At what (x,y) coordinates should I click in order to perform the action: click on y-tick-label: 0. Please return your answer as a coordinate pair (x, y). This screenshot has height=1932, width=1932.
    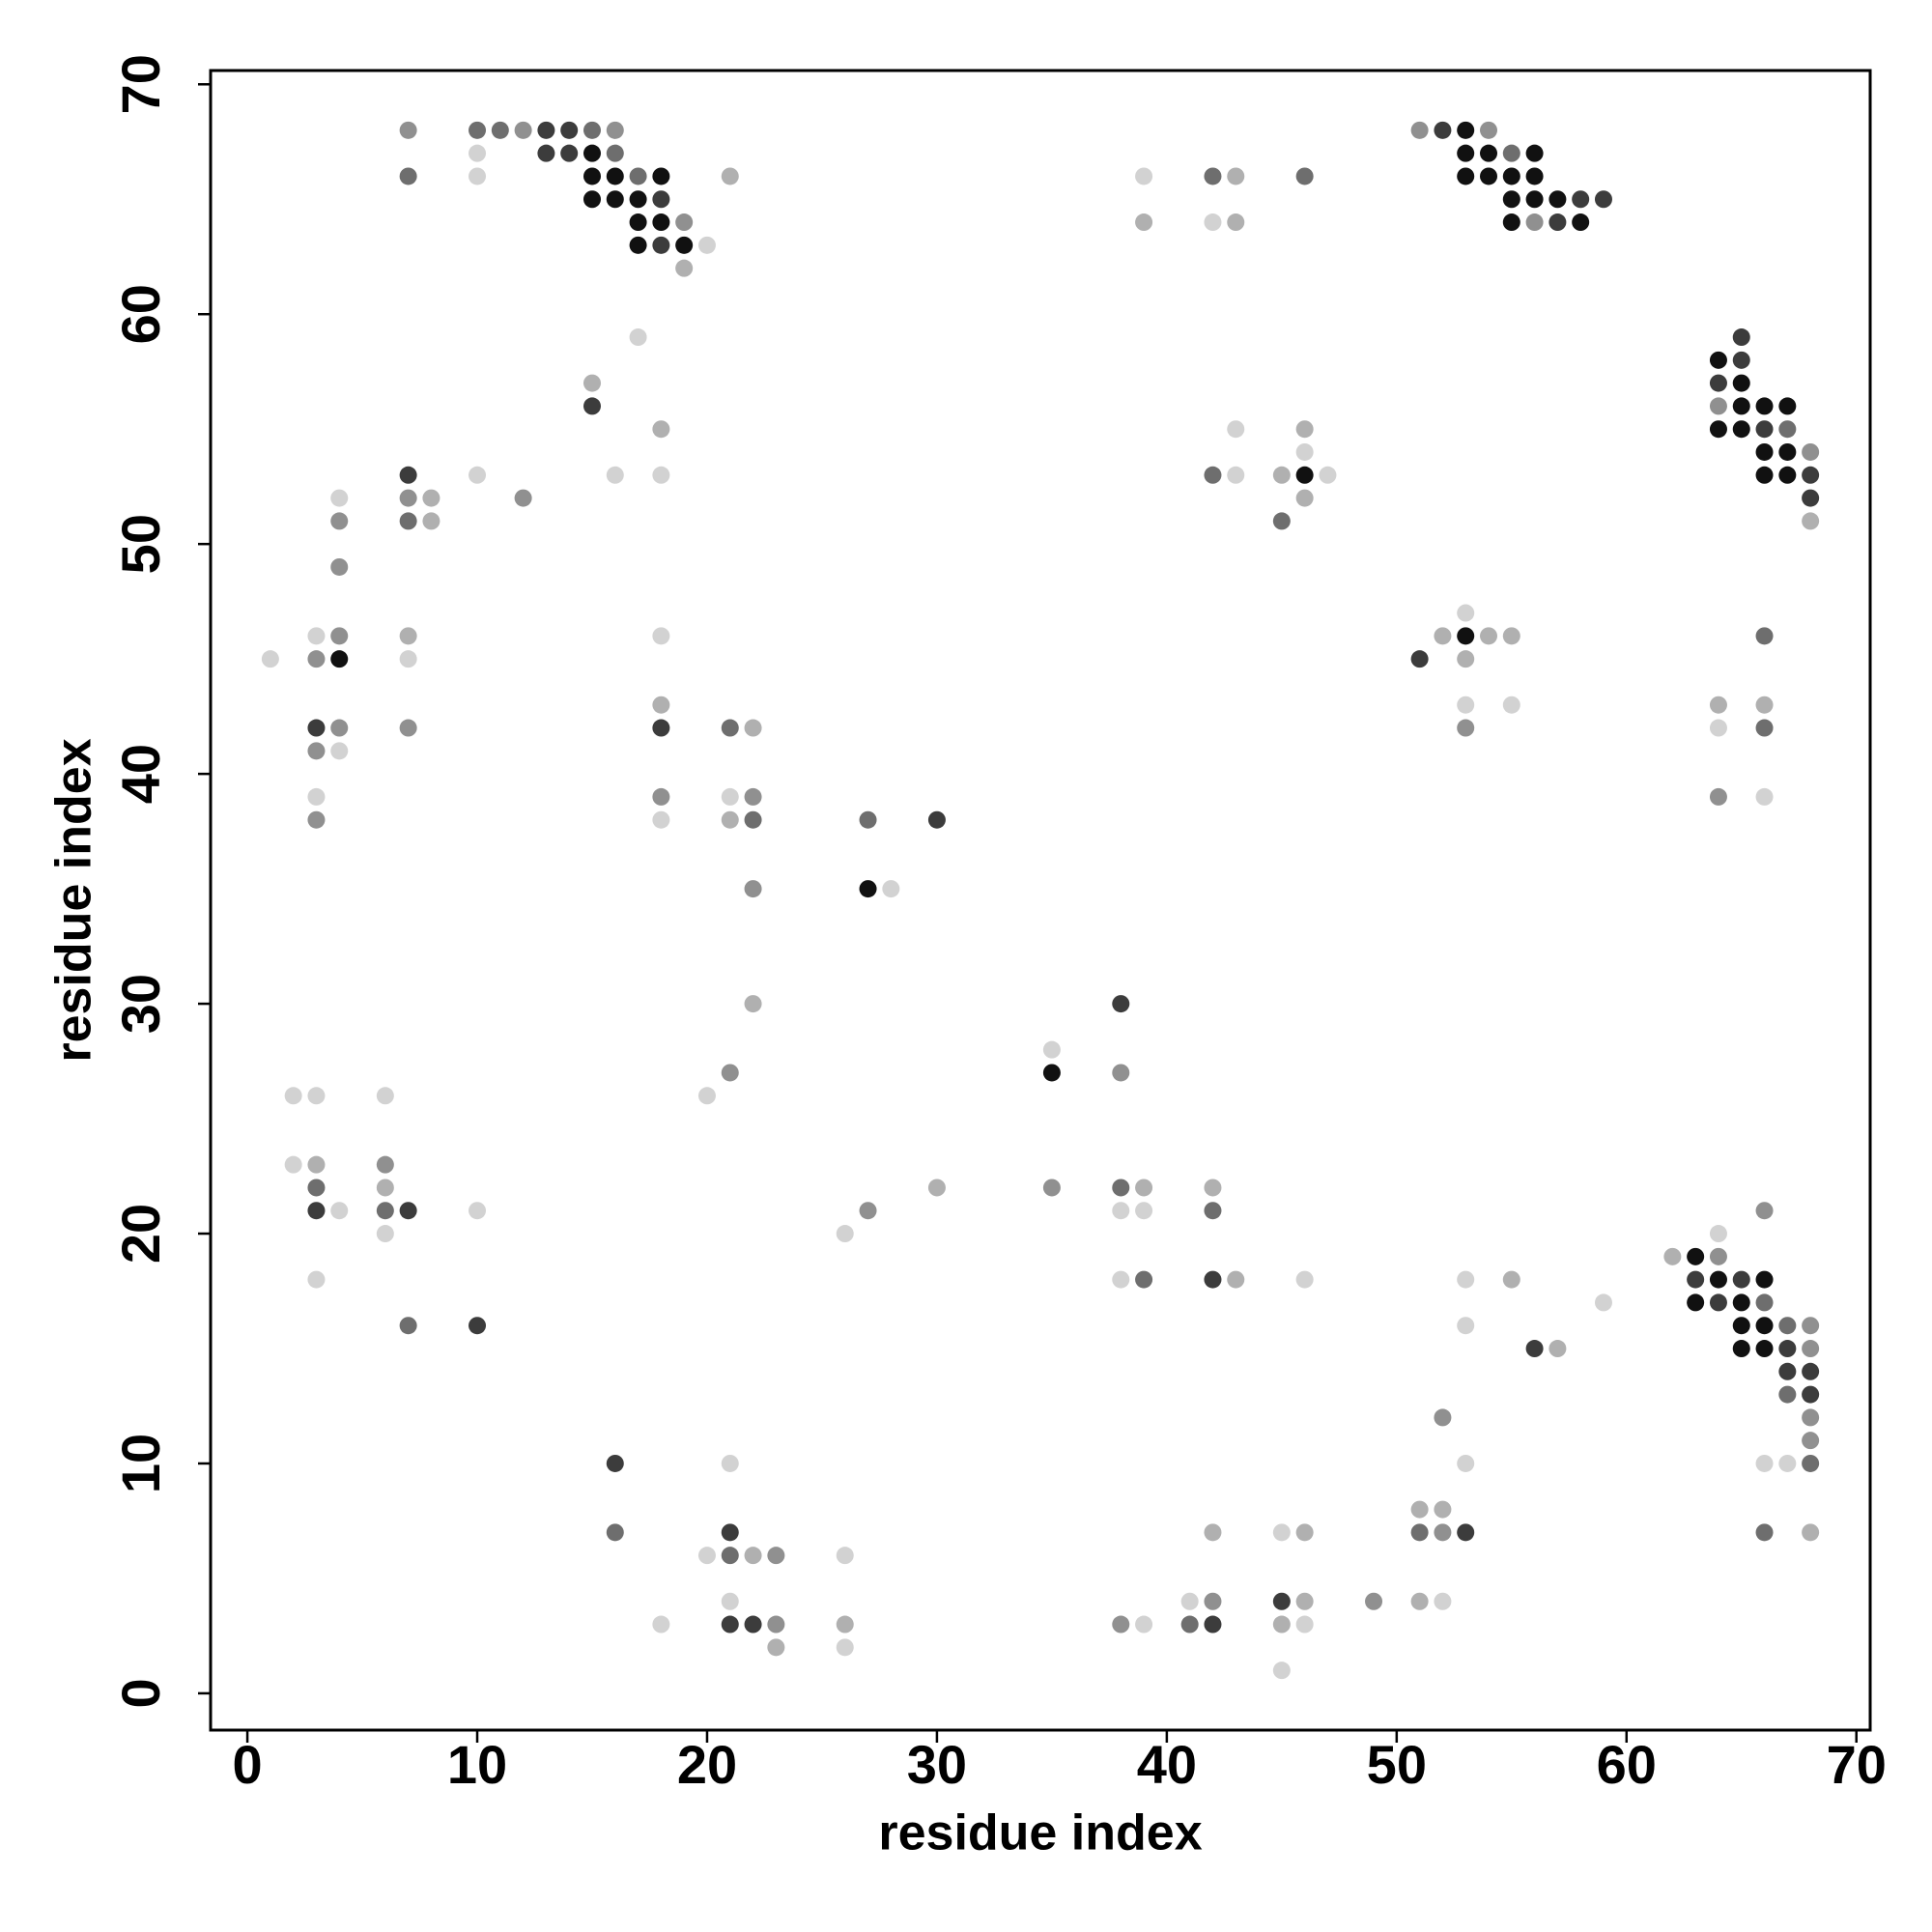
    Looking at the image, I should click on (140, 1693).